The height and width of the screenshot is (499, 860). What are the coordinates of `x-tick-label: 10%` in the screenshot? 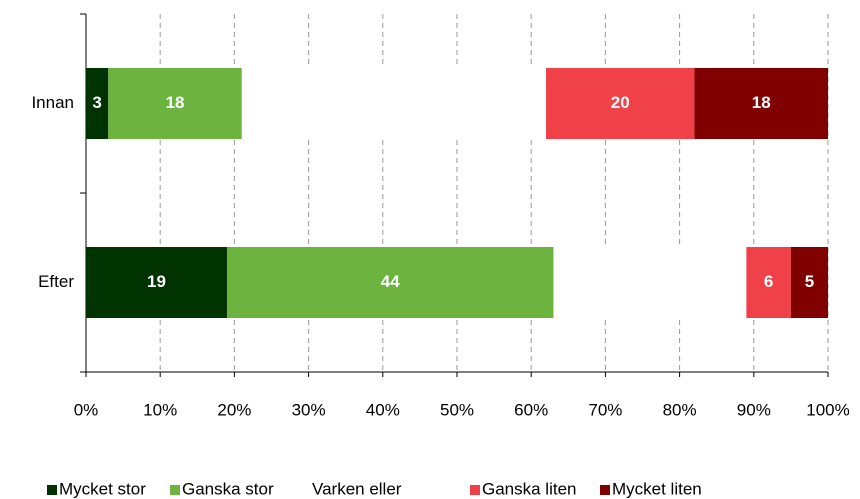 It's located at (160, 409).